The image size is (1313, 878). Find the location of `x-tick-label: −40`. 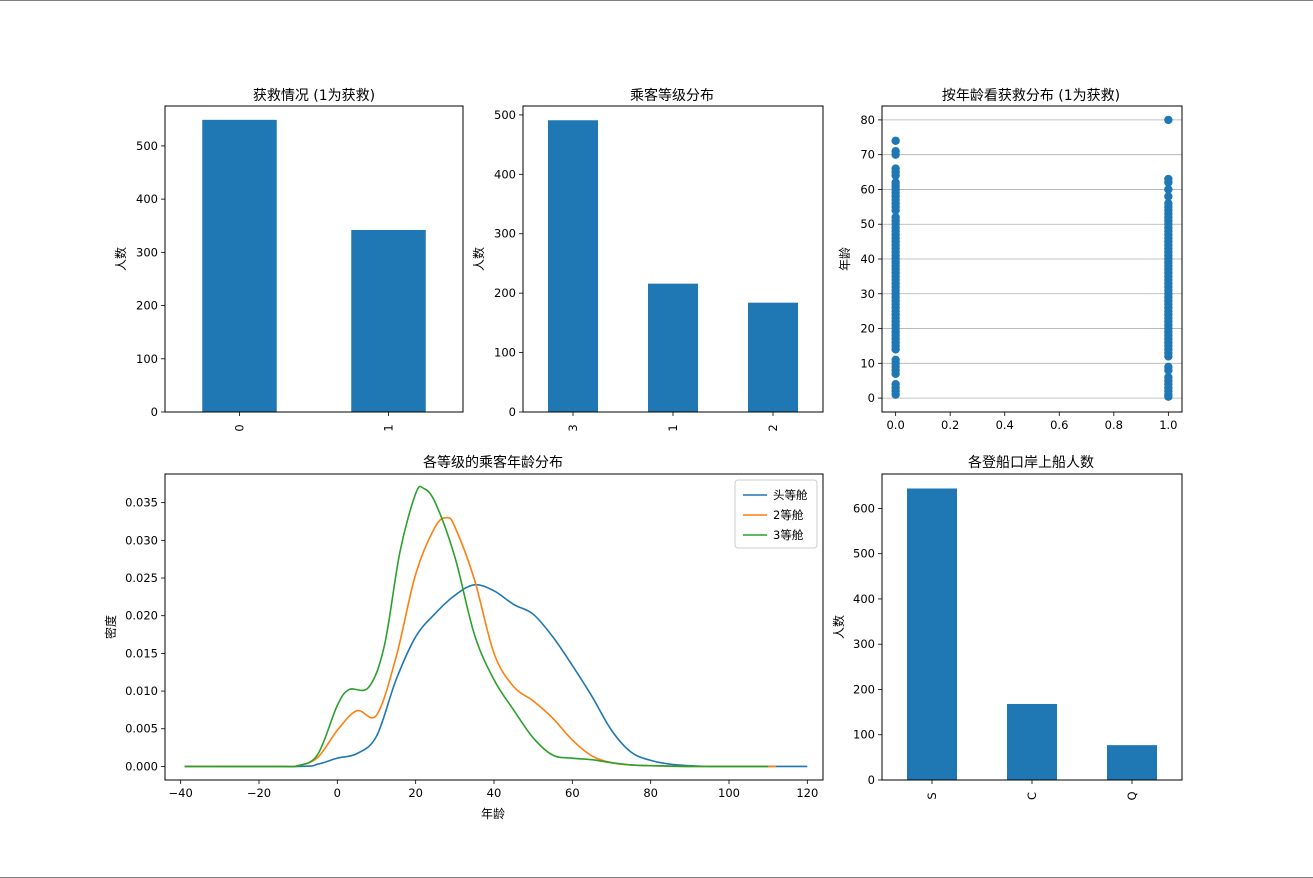

x-tick-label: −40 is located at coordinates (181, 793).